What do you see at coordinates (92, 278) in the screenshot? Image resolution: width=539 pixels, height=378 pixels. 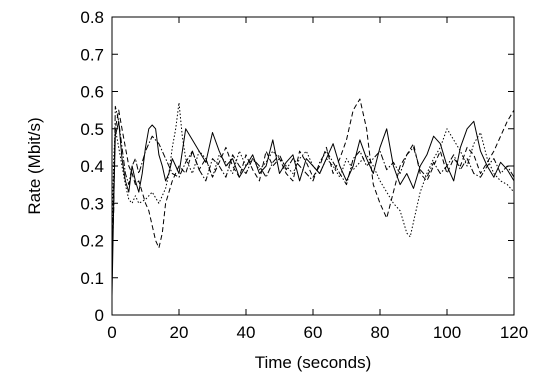 I see `y-tick-label: 0.1` at bounding box center [92, 278].